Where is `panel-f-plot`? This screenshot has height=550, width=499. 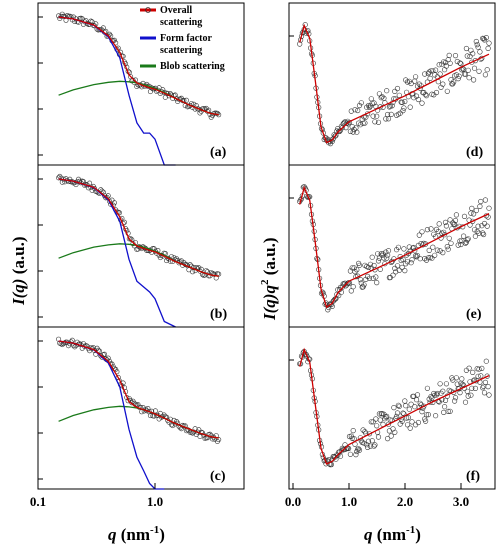
panel-f-plot is located at coordinates (390, 407).